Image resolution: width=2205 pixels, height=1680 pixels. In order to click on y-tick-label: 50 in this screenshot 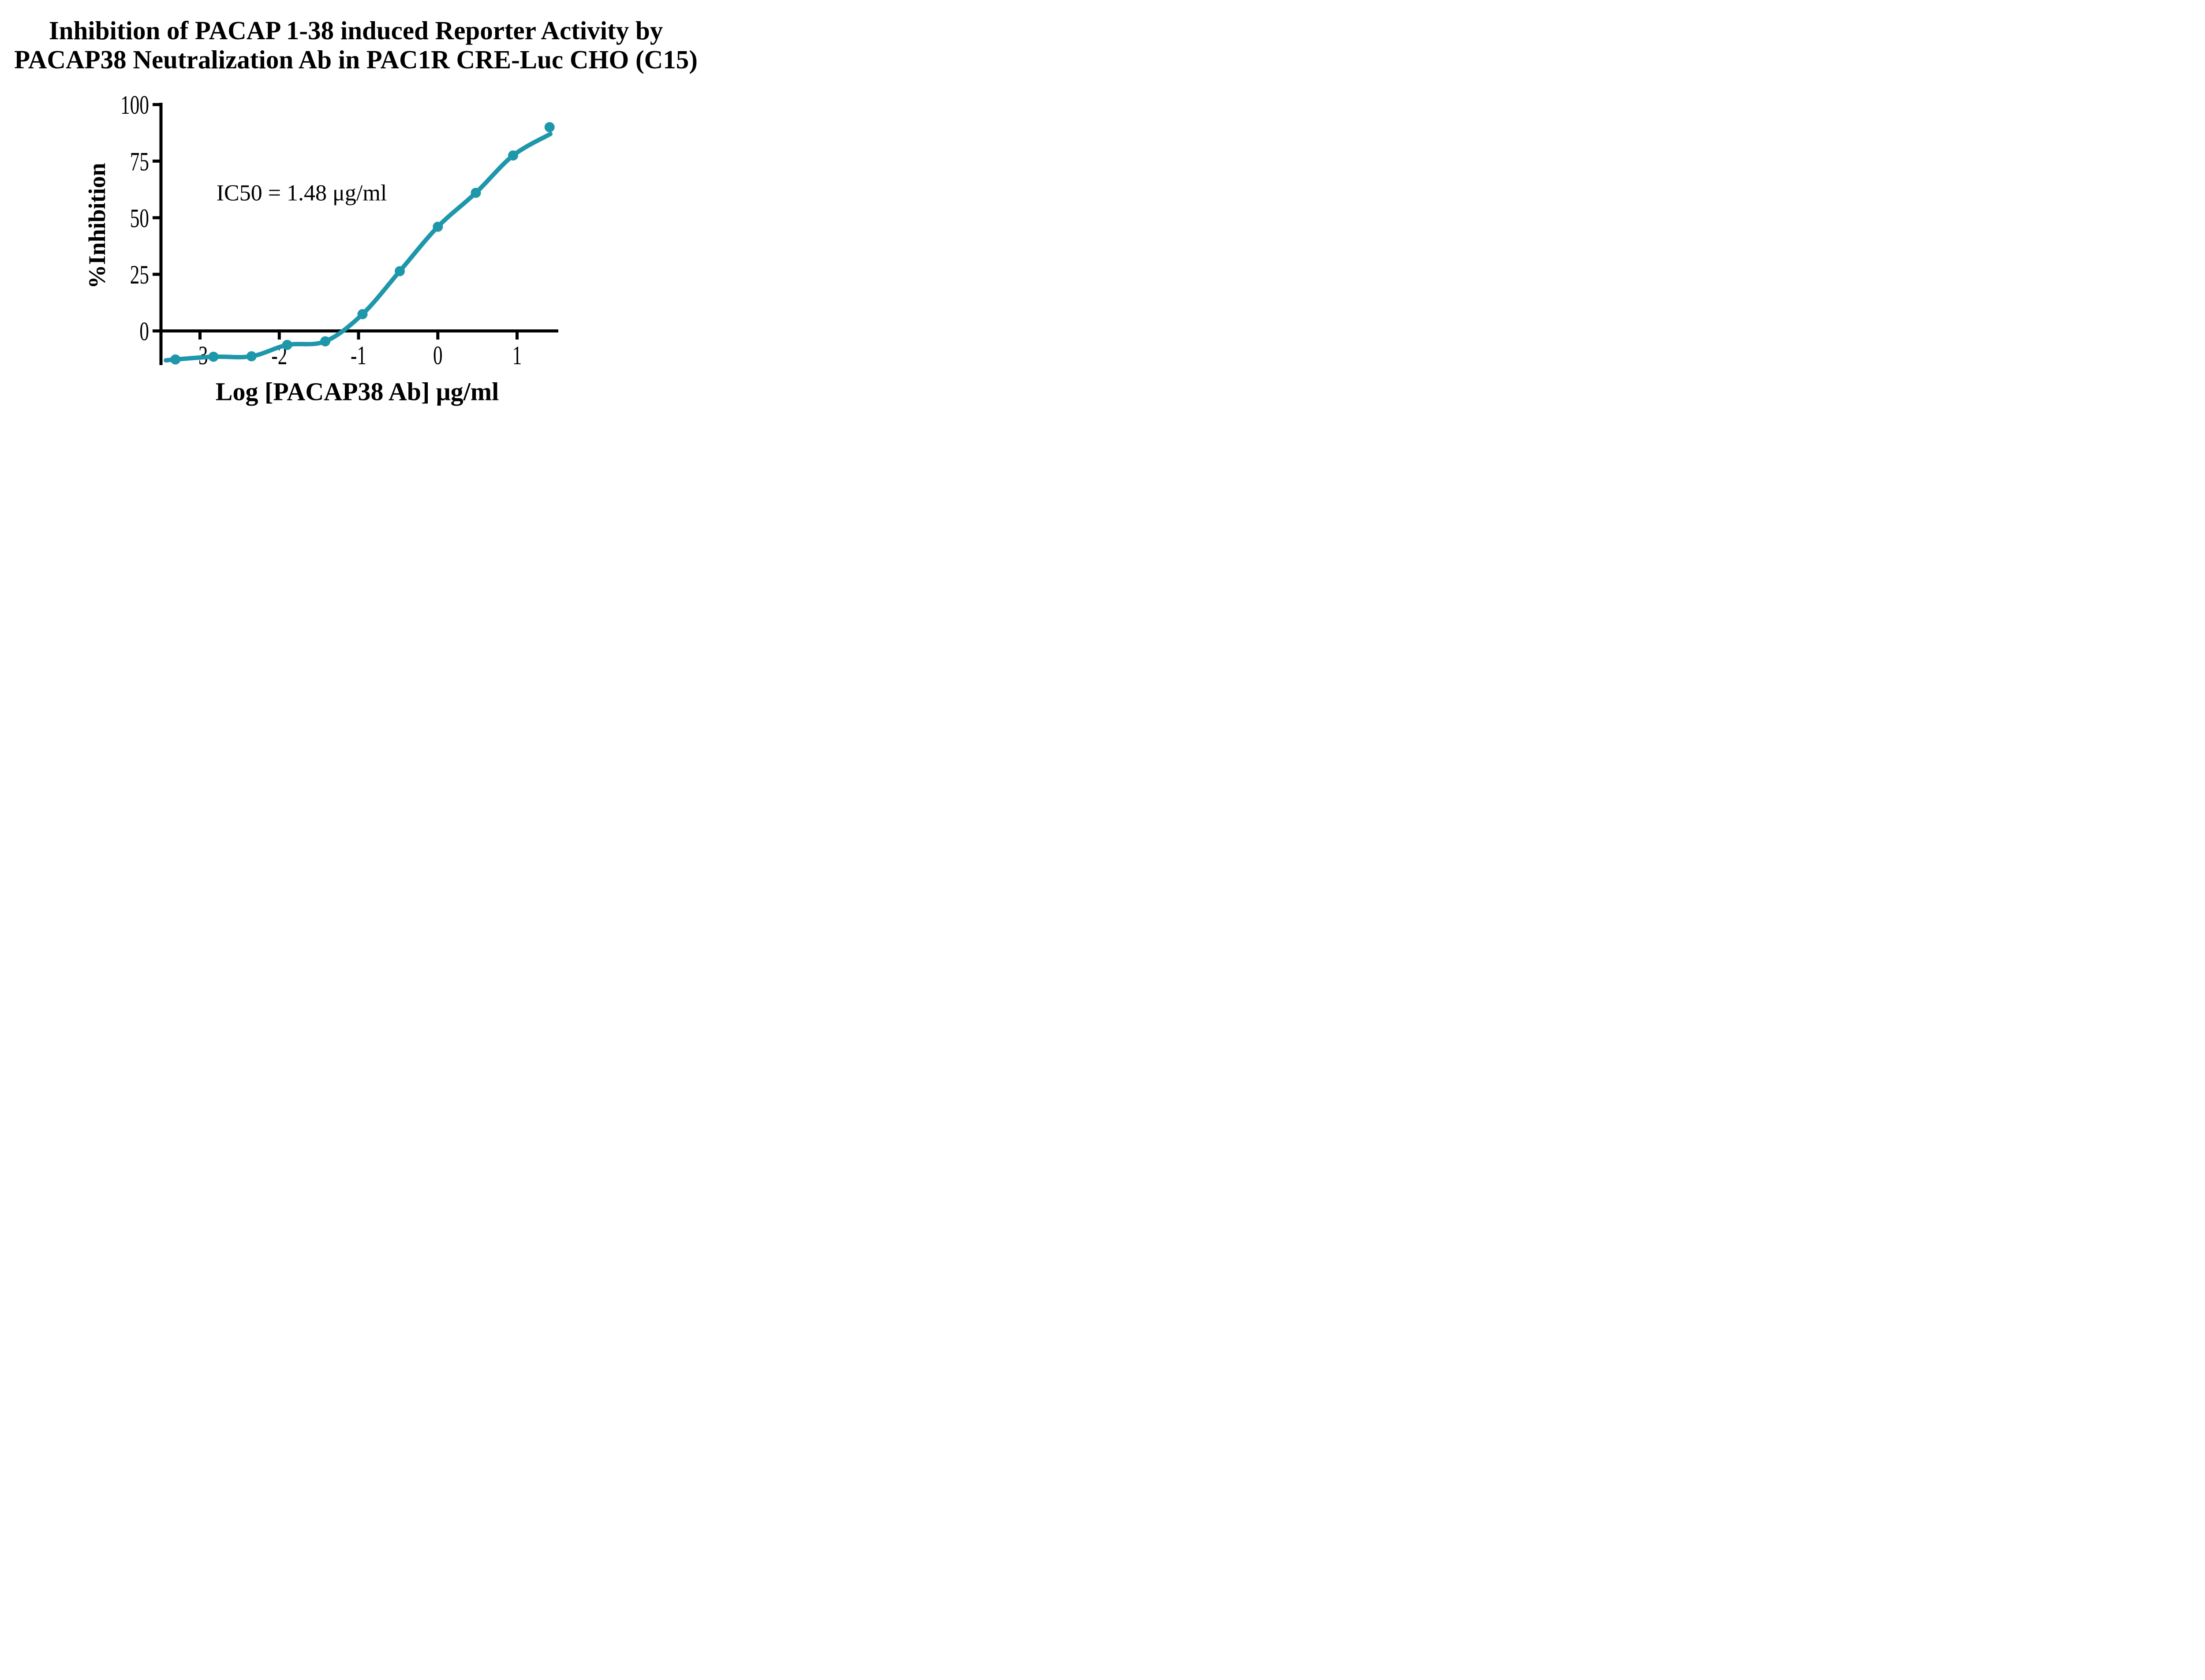, I will do `click(139, 218)`.